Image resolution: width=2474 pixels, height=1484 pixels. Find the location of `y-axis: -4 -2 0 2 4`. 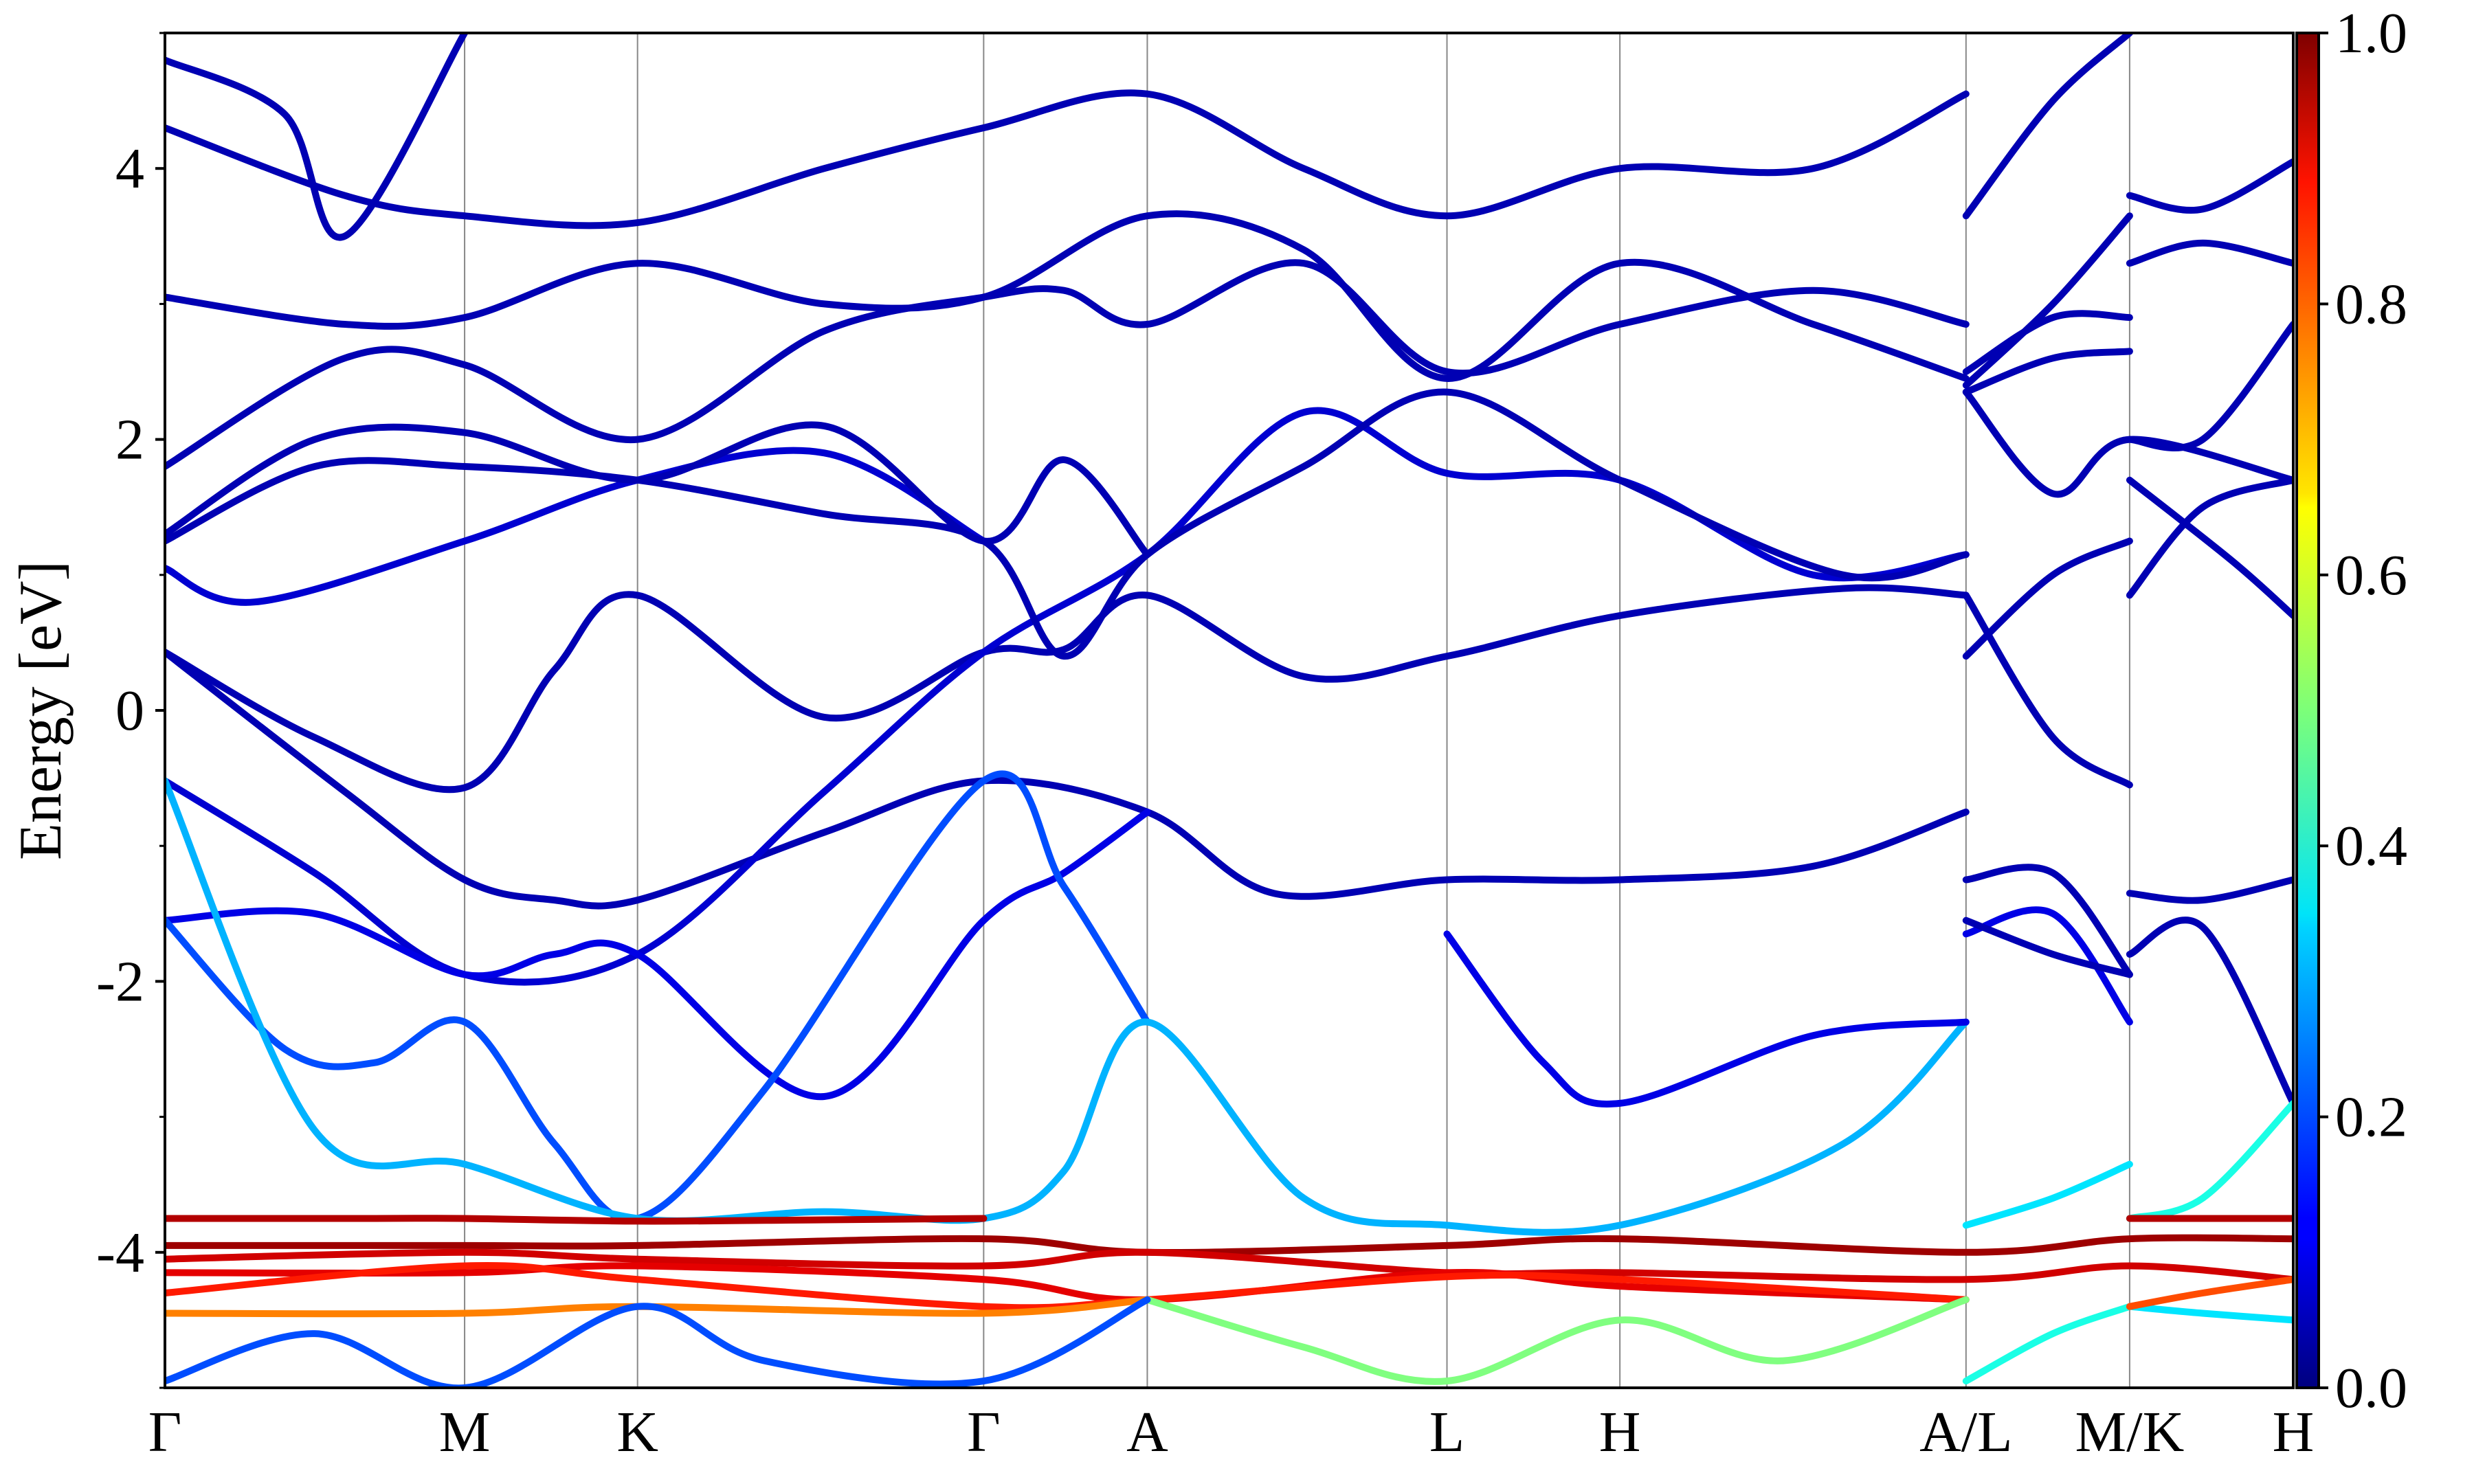

y-axis: -4 -2 0 2 4 is located at coordinates (130, 710).